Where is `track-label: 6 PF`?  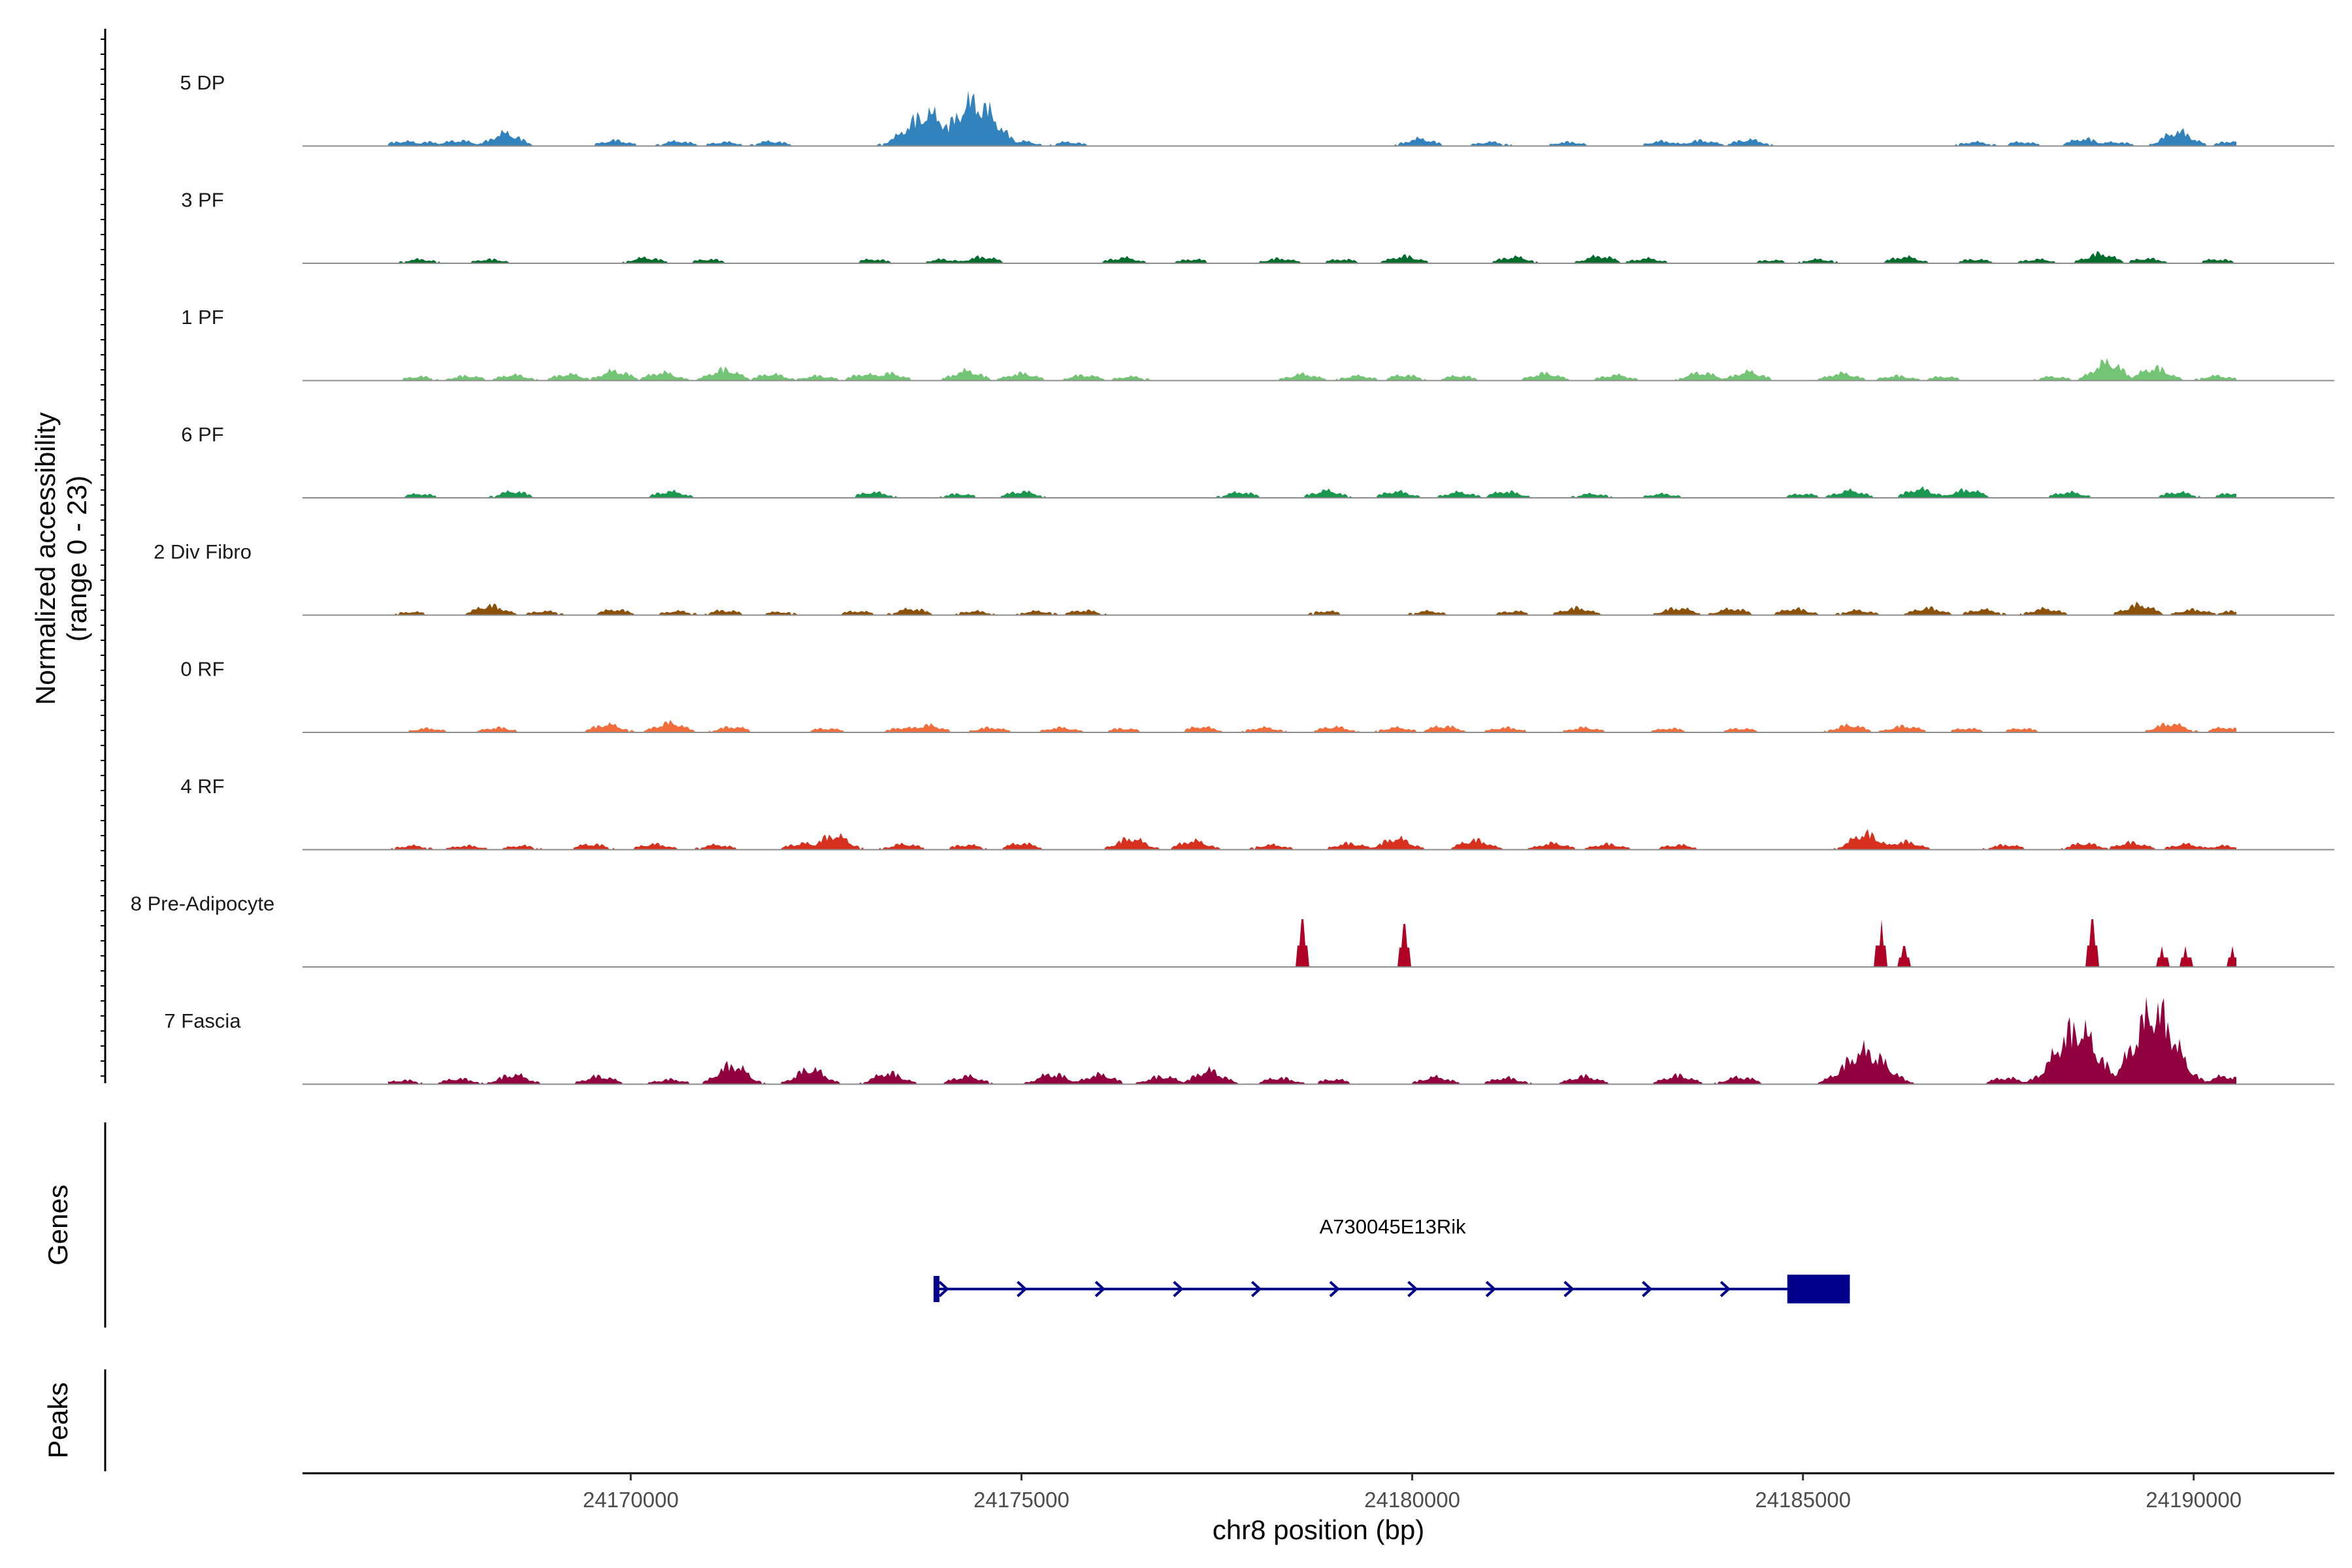
track-label: 6 PF is located at coordinates (202, 434).